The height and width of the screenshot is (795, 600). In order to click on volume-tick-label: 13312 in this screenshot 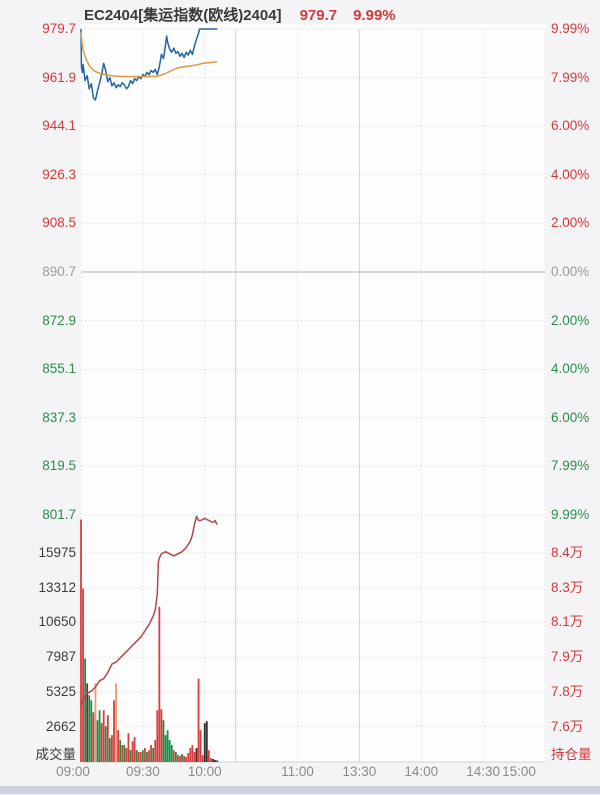, I will do `click(57, 587)`.